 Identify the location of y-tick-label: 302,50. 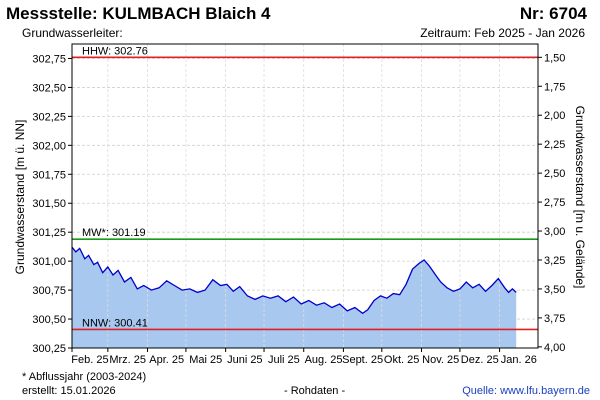
(49, 88).